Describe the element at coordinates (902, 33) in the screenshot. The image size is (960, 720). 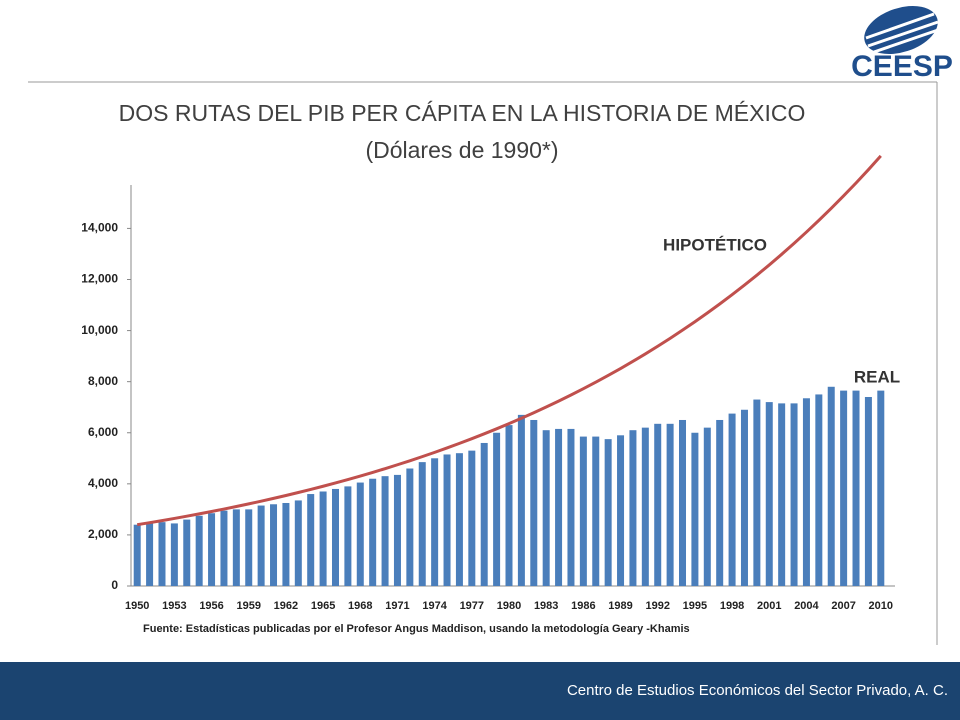
I see `logo-stripes` at that location.